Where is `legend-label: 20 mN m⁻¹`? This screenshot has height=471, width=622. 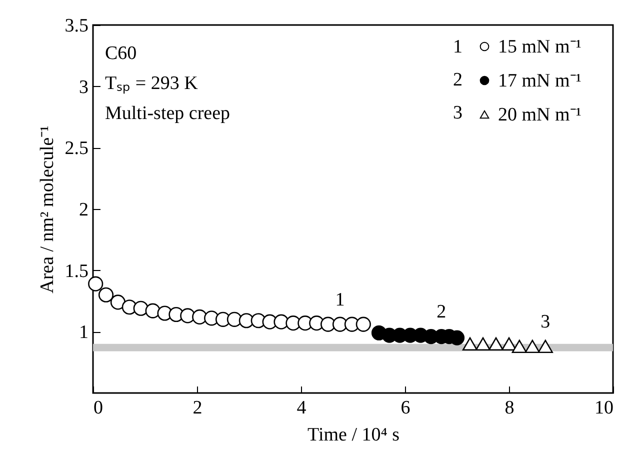 legend-label: 20 mN m⁻¹ is located at coordinates (540, 115).